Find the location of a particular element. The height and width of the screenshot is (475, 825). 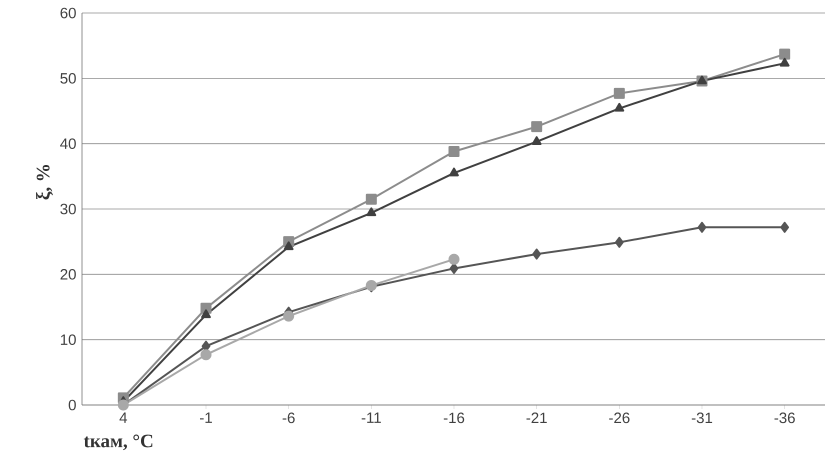

x-tick-label: -11 is located at coordinates (371, 417).